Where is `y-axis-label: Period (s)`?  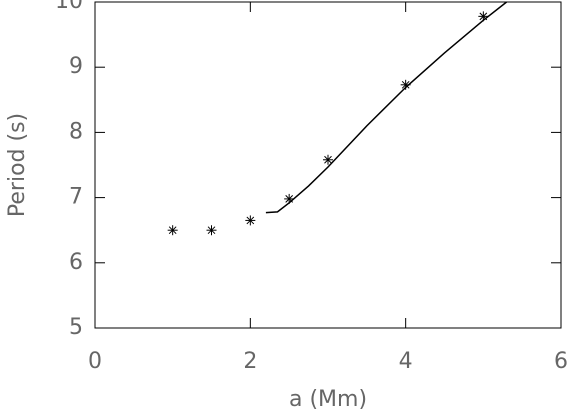
y-axis-label: Period (s) is located at coordinates (17, 165).